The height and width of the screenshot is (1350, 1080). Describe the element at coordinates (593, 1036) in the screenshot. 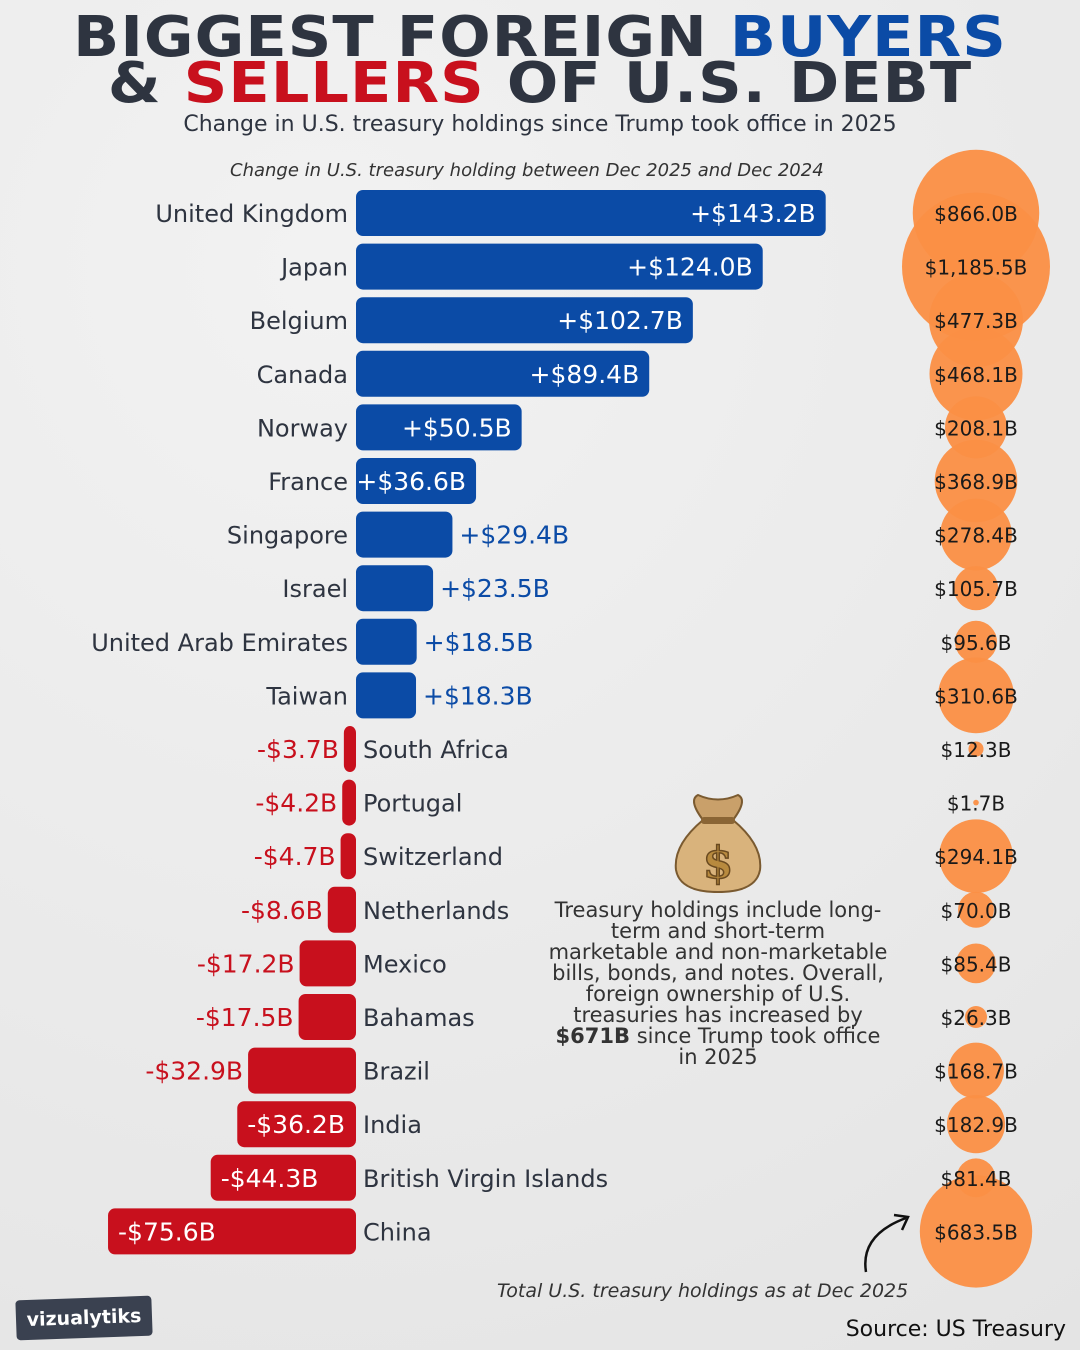

I see `annotation-total: $671B` at that location.